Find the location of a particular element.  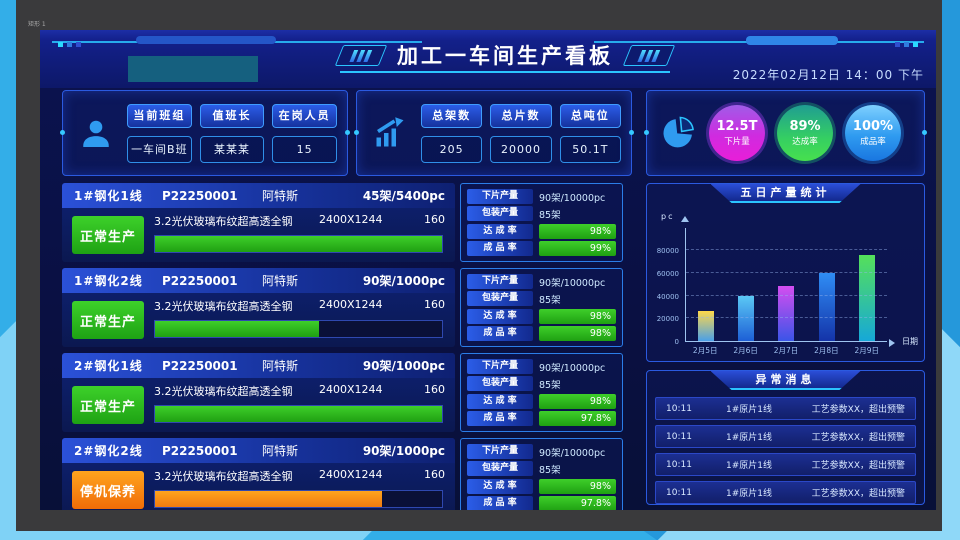

chart-y-axis-label: pc is located at coordinates (668, 216).